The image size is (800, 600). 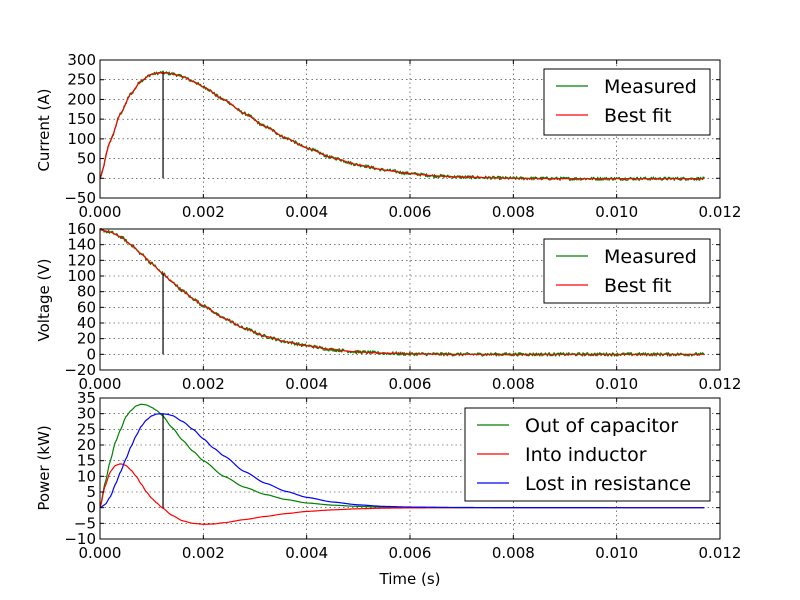 What do you see at coordinates (306, 384) in the screenshot?
I see `voltage-xtick-label: 0.004` at bounding box center [306, 384].